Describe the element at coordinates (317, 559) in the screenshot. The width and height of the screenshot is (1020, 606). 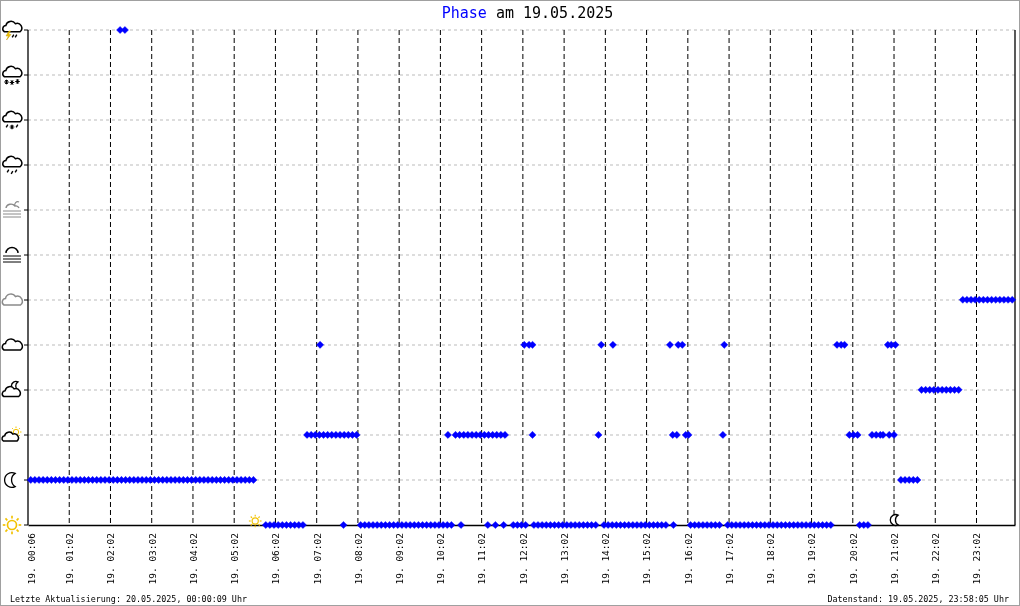
I see `x-tick-label: 19. 07:02` at that location.